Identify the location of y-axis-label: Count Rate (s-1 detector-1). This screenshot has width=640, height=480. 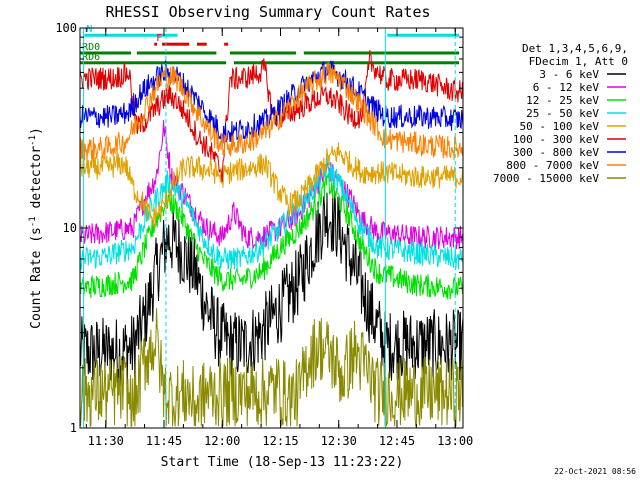
(36, 228).